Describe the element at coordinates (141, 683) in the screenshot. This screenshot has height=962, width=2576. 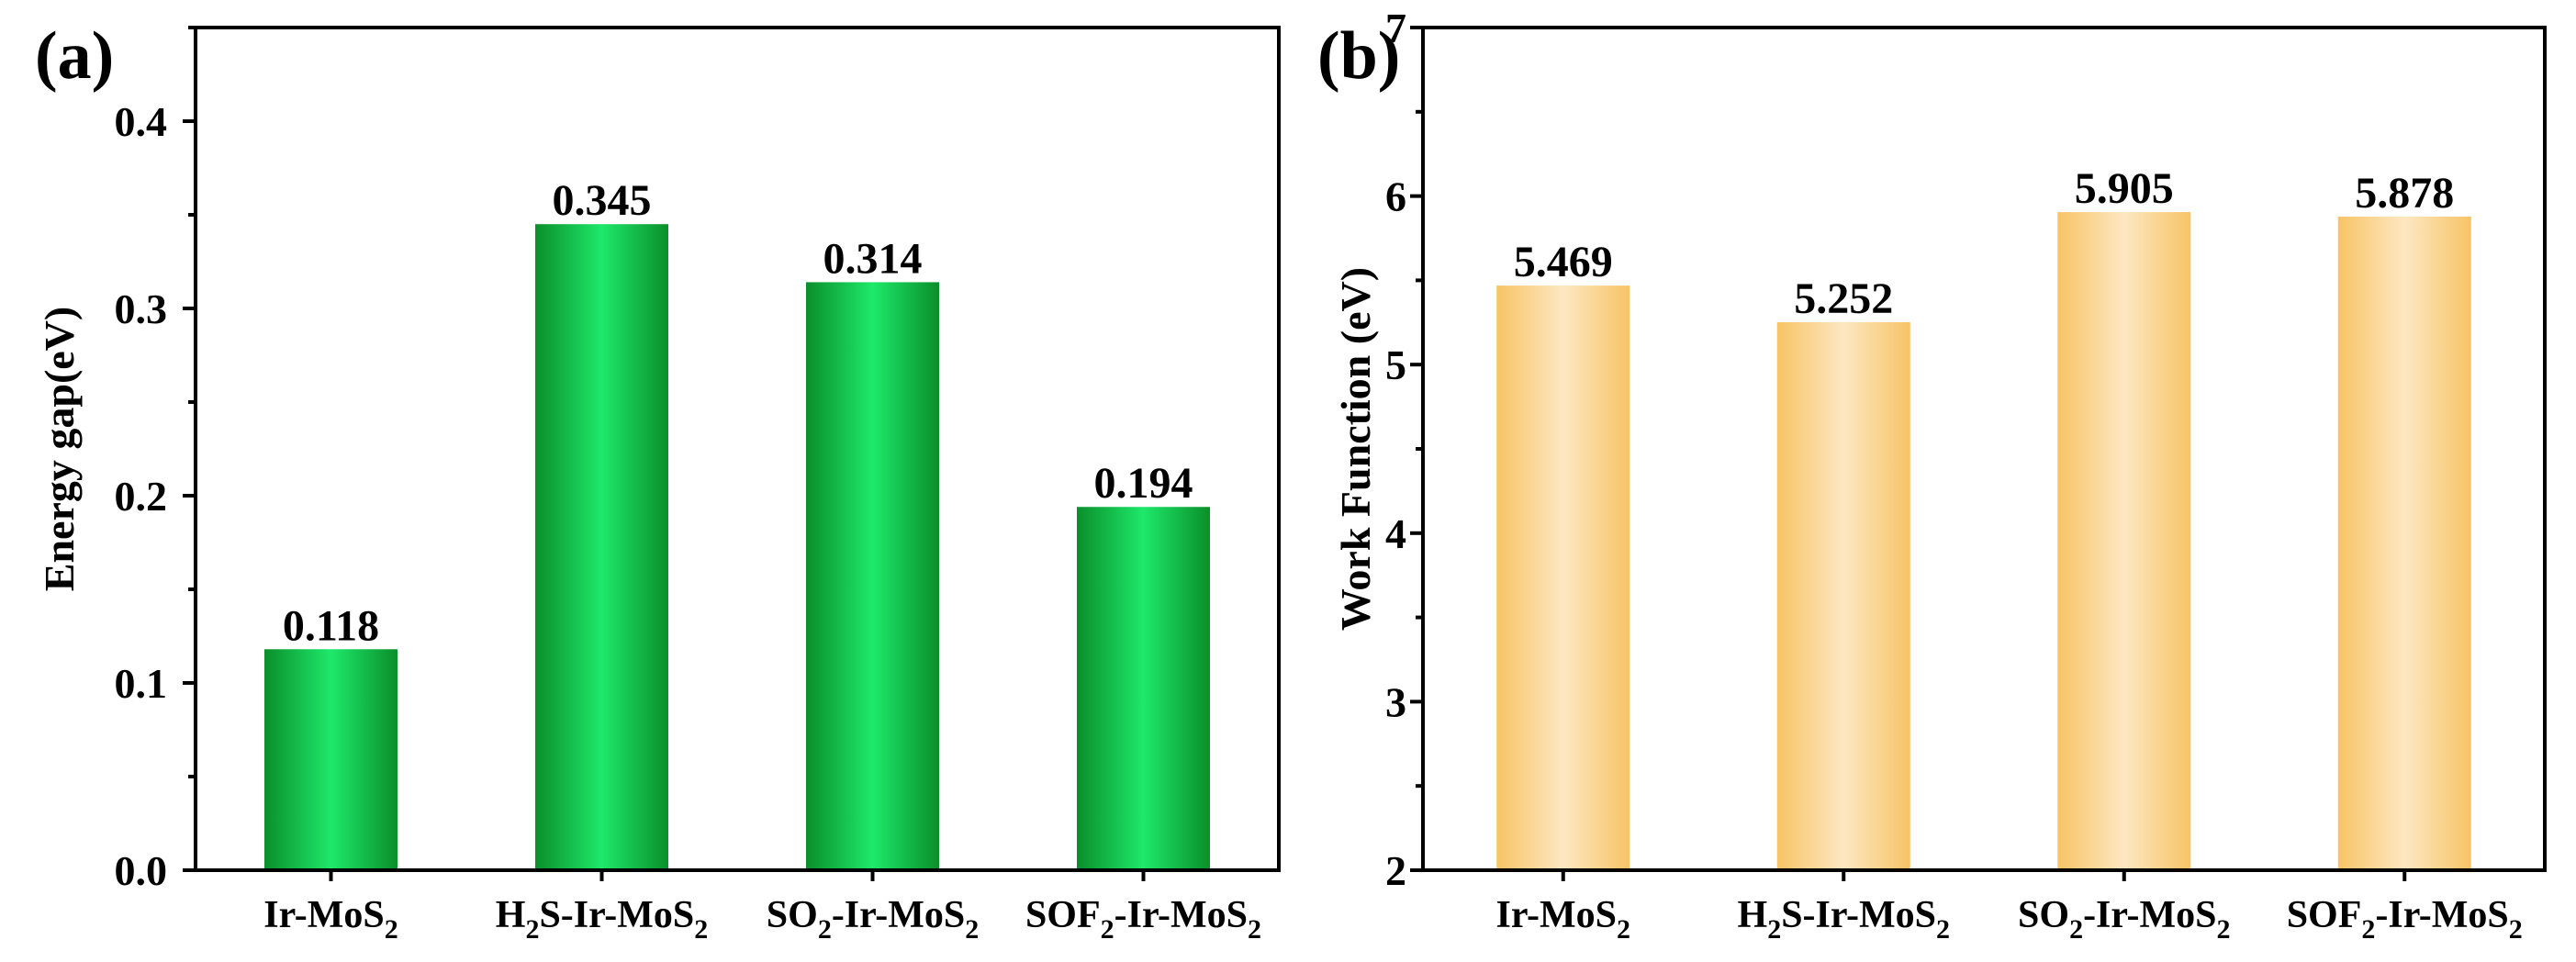
I see `y-tick-label: 0.1` at that location.